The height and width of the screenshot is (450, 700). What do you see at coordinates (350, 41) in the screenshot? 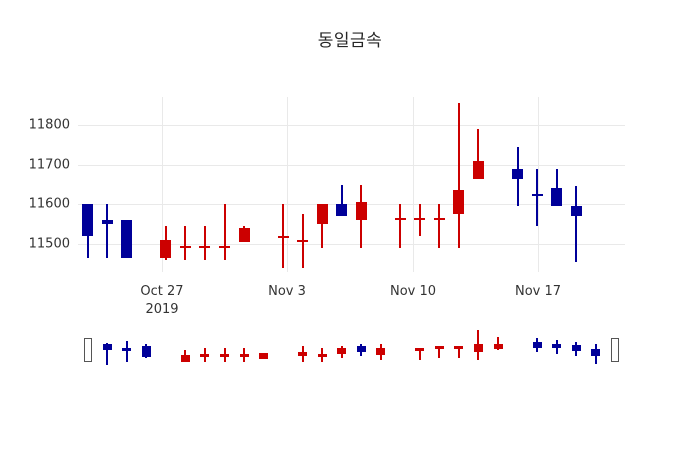
I see `page-title: 동일금속` at bounding box center [350, 41].